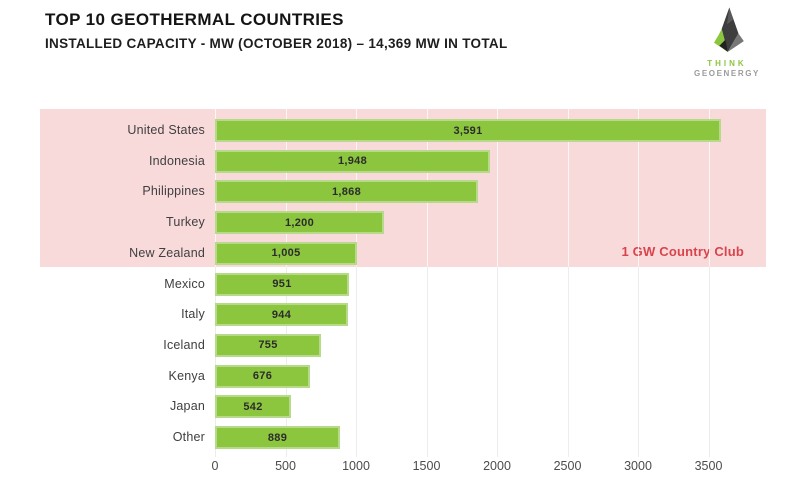  I want to click on bar-value-philippines: 1,868, so click(346, 191).